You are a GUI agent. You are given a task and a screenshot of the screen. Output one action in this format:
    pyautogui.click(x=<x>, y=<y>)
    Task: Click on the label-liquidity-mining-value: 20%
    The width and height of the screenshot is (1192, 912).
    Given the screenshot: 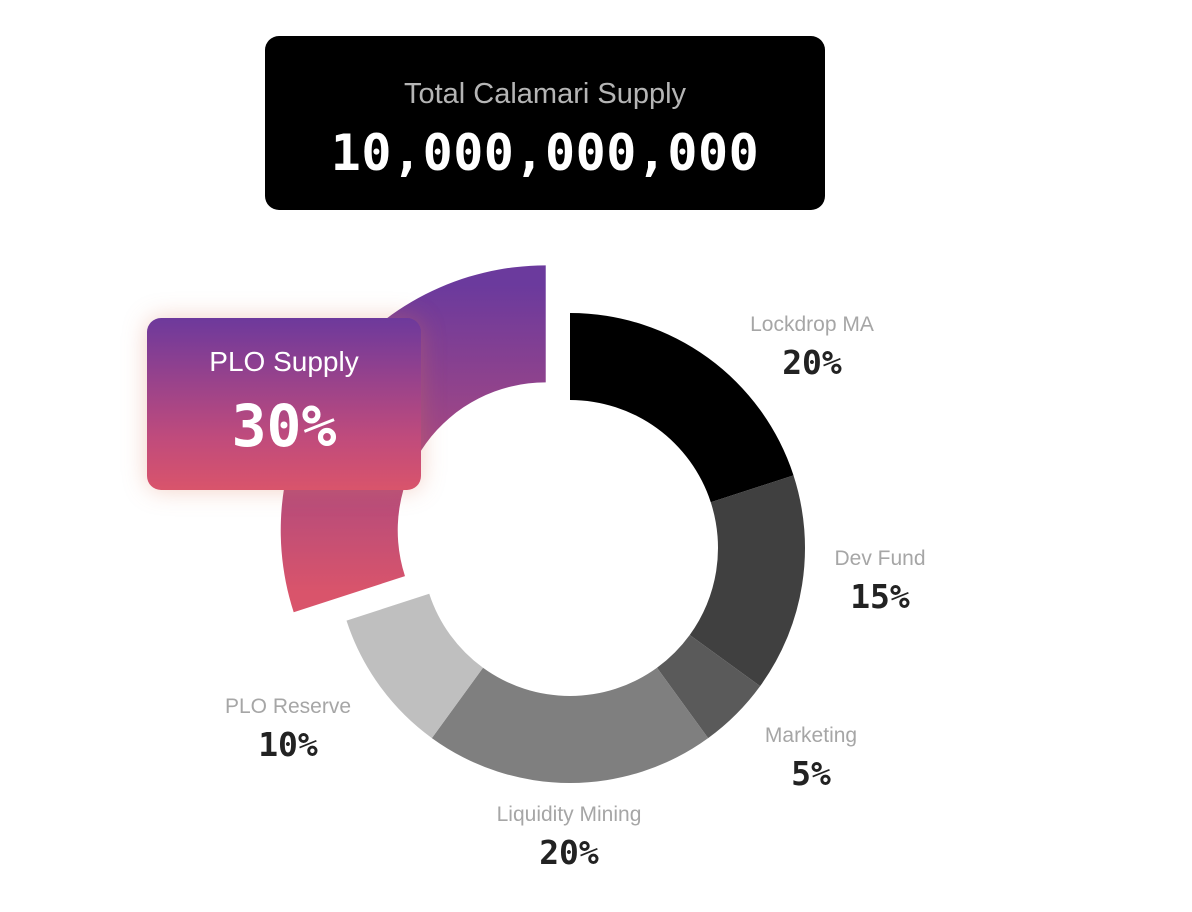 What is the action you would take?
    pyautogui.click(x=569, y=852)
    